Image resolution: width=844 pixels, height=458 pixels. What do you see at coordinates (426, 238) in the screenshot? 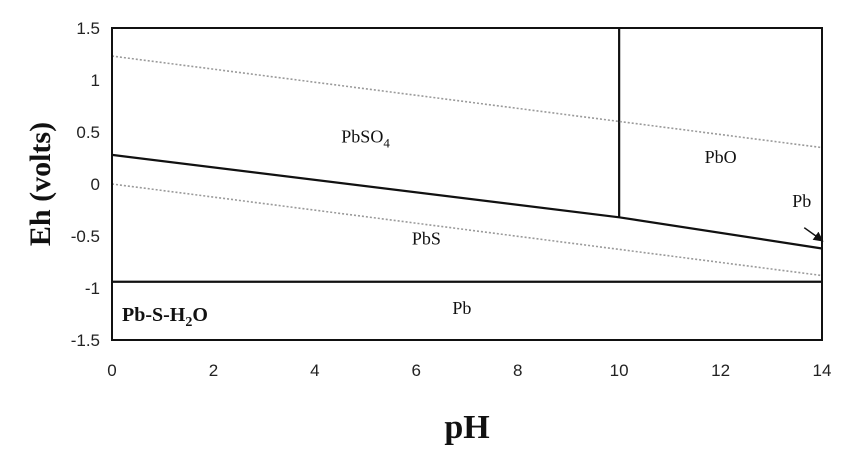
I see `region-label-pbs: PbS` at bounding box center [426, 238].